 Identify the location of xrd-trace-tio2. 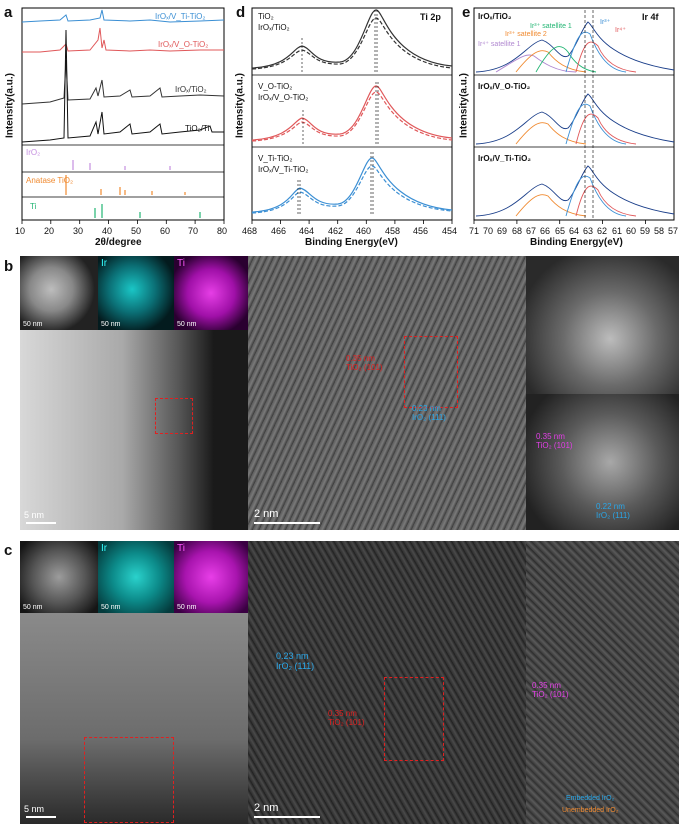
(122, 86).